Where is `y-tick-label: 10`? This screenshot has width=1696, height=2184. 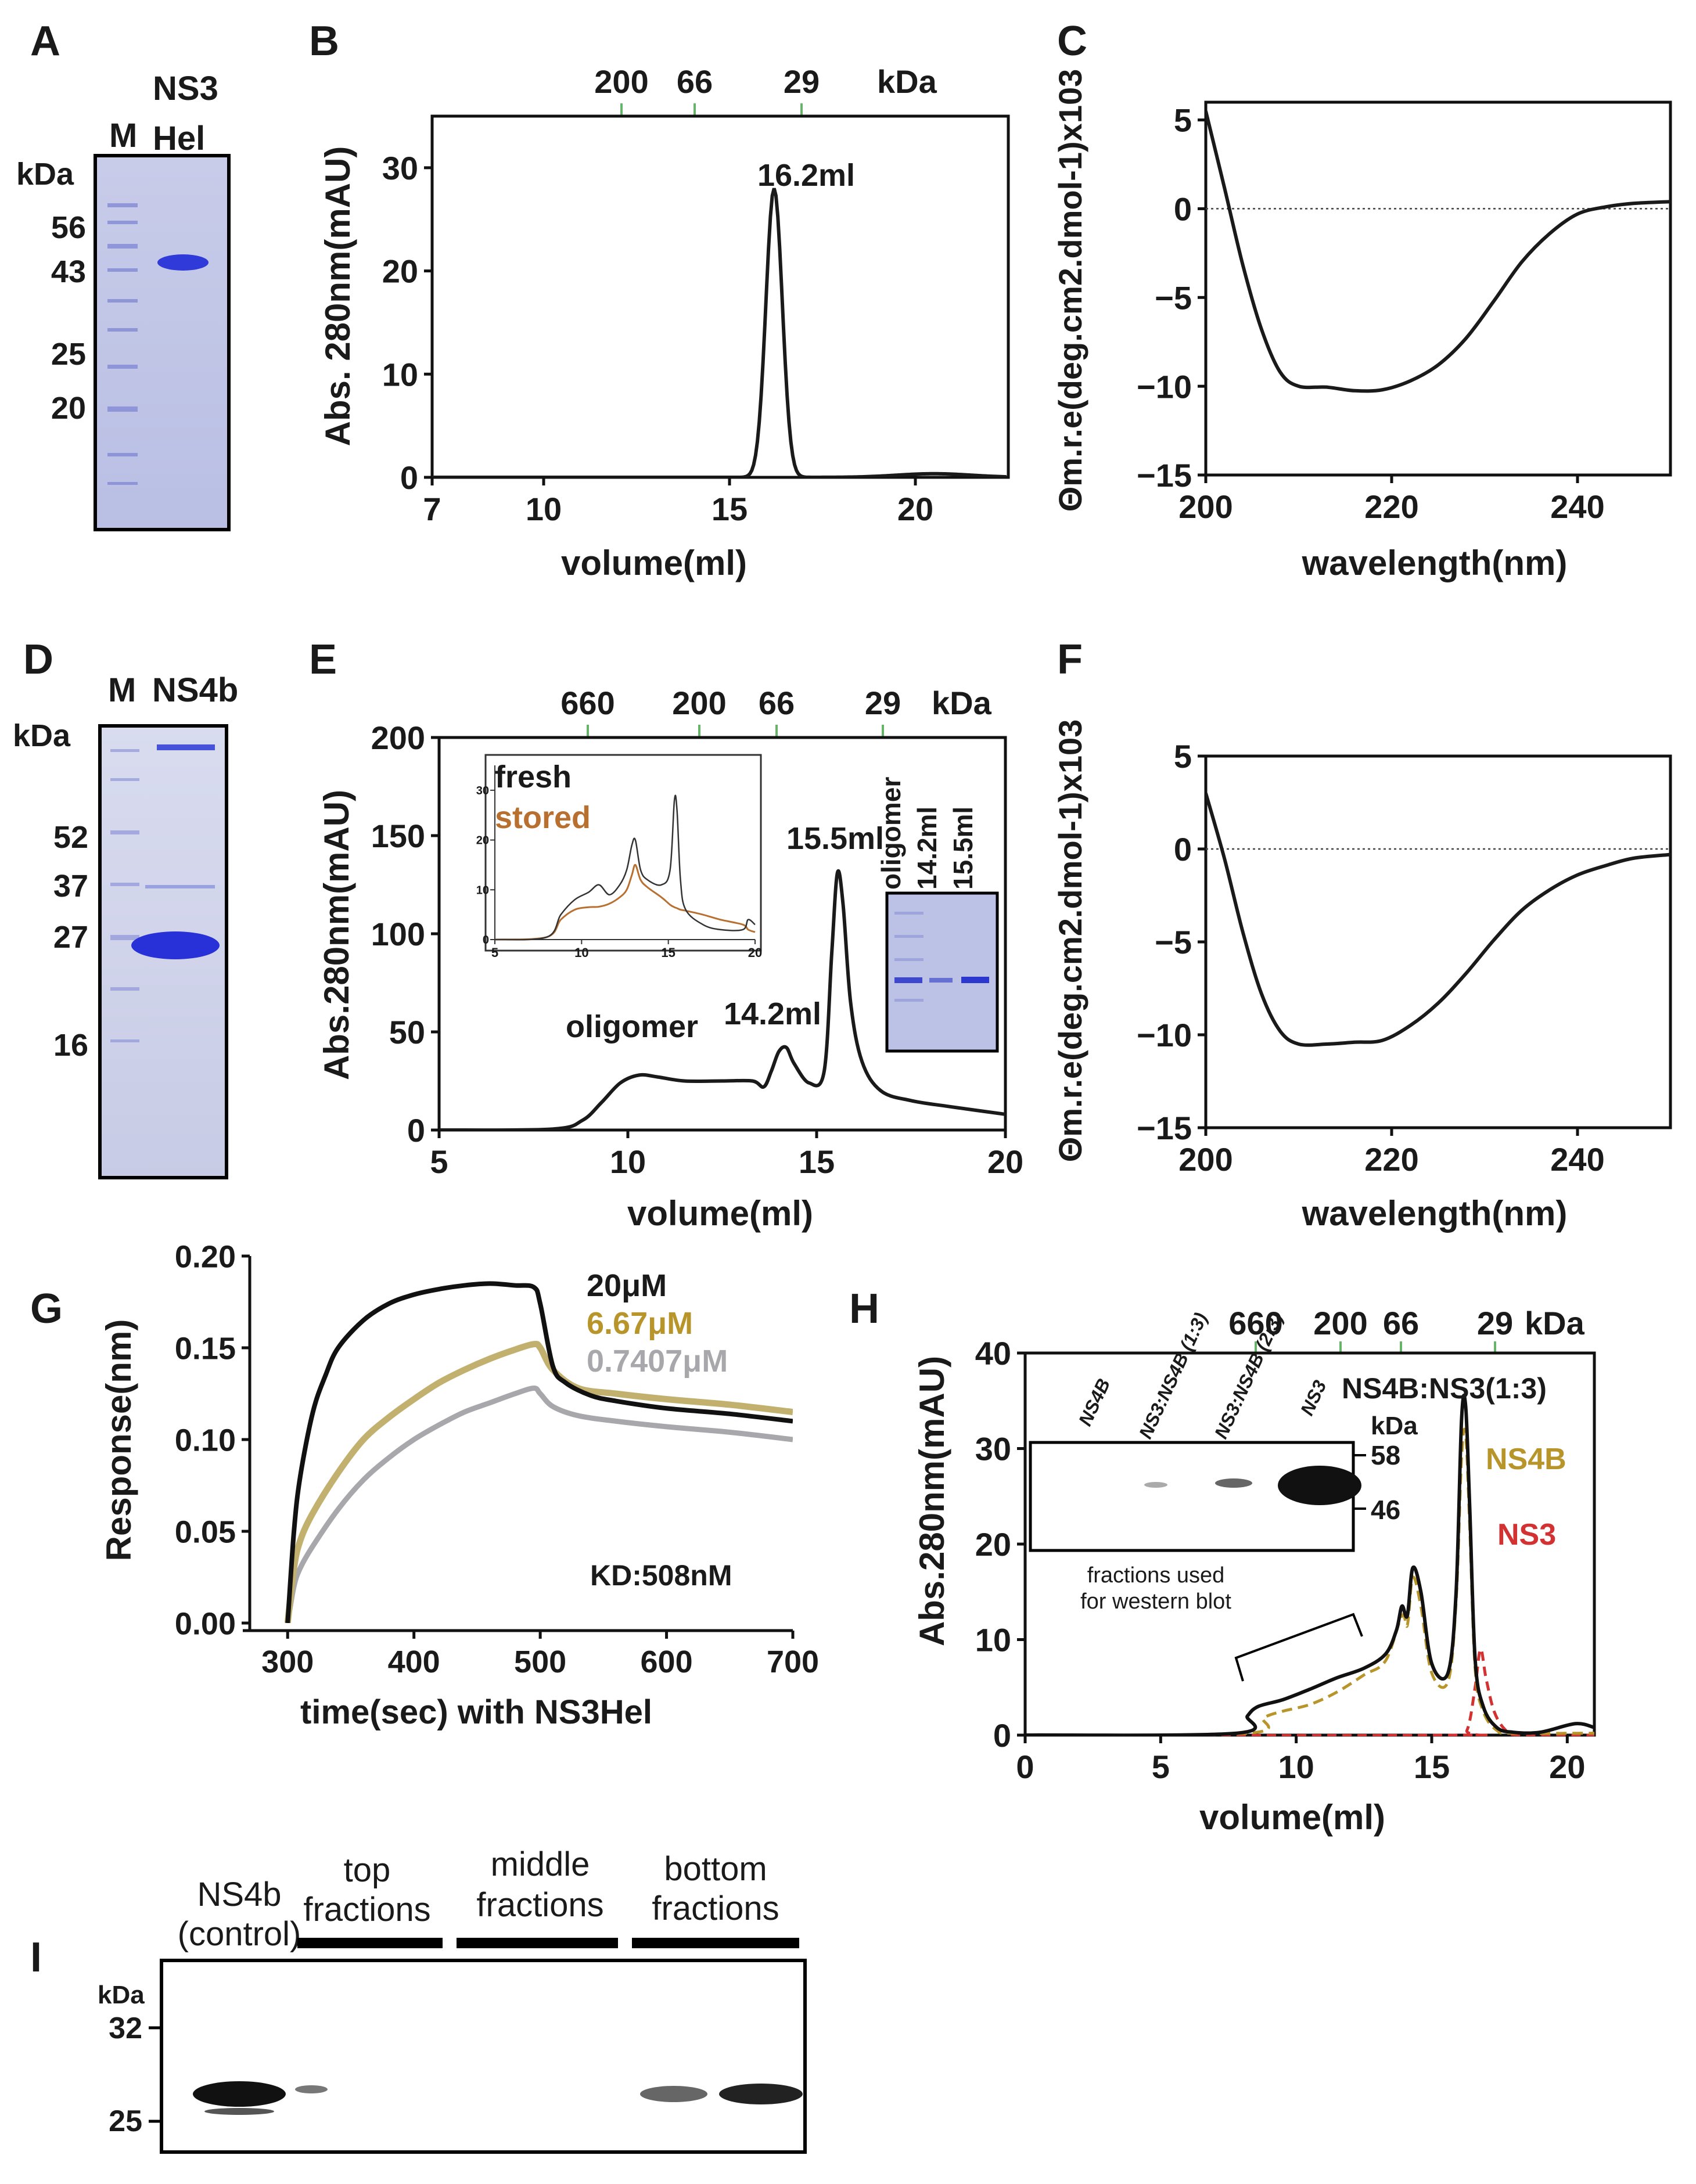
y-tick-label: 10 is located at coordinates (400, 374).